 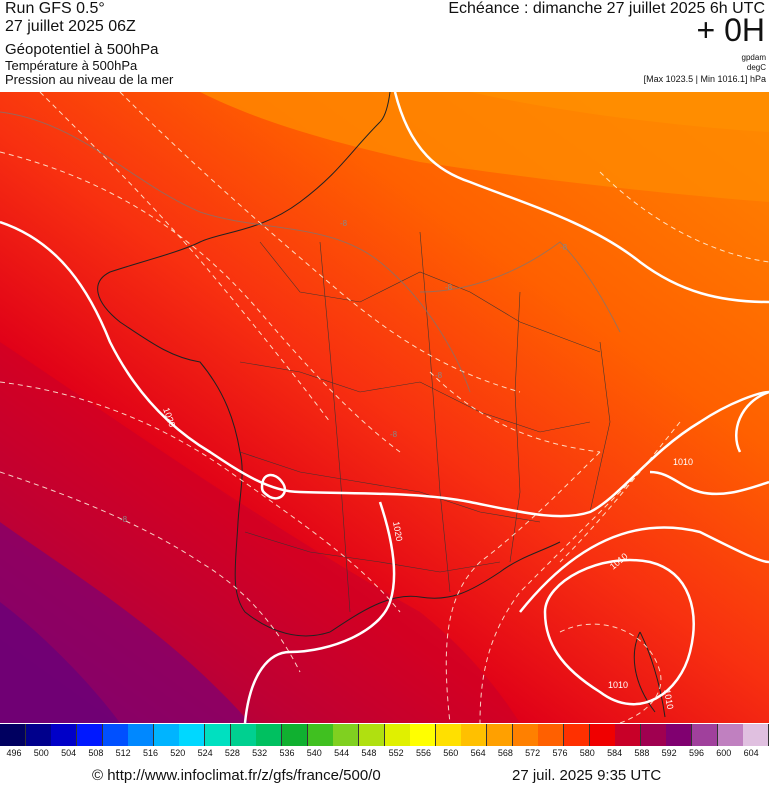 What do you see at coordinates (756, 67) in the screenshot?
I see `unit-degc: degC` at bounding box center [756, 67].